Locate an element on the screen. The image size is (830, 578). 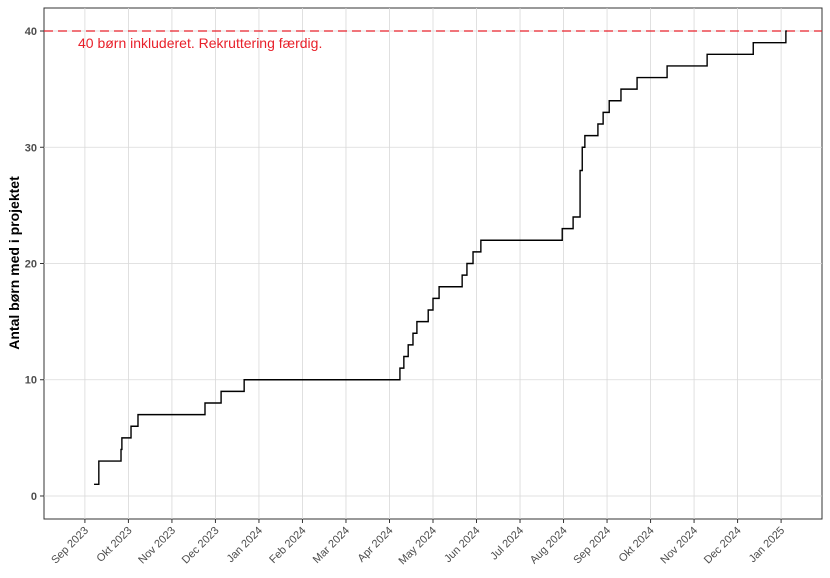
x-tick-label: Sep 2023 is located at coordinates (70, 546).